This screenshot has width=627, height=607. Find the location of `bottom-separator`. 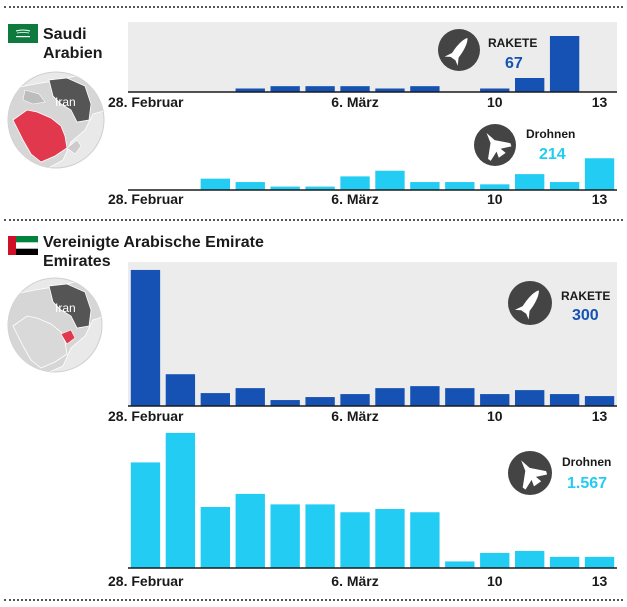

bottom-separator is located at coordinates (313, 600).